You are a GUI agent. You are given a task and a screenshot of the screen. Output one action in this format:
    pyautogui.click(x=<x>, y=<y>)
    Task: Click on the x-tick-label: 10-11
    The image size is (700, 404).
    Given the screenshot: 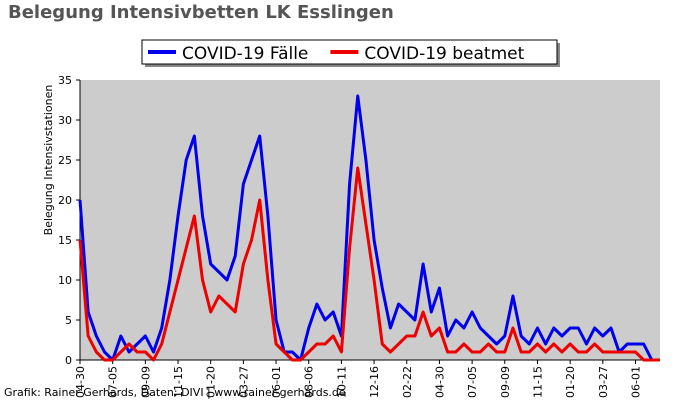 What is the action you would take?
    pyautogui.click(x=341, y=382)
    